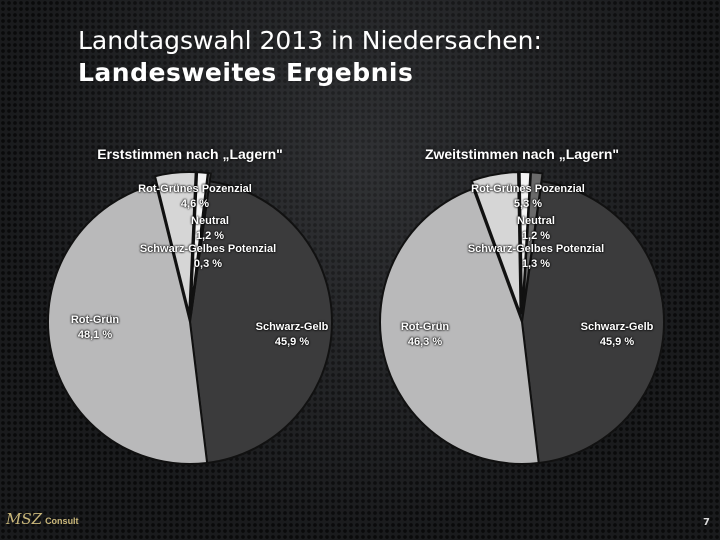  Describe the element at coordinates (190, 154) in the screenshot. I see `chart-title-erststimmen: Erststimmen nach „Lagern"` at that location.